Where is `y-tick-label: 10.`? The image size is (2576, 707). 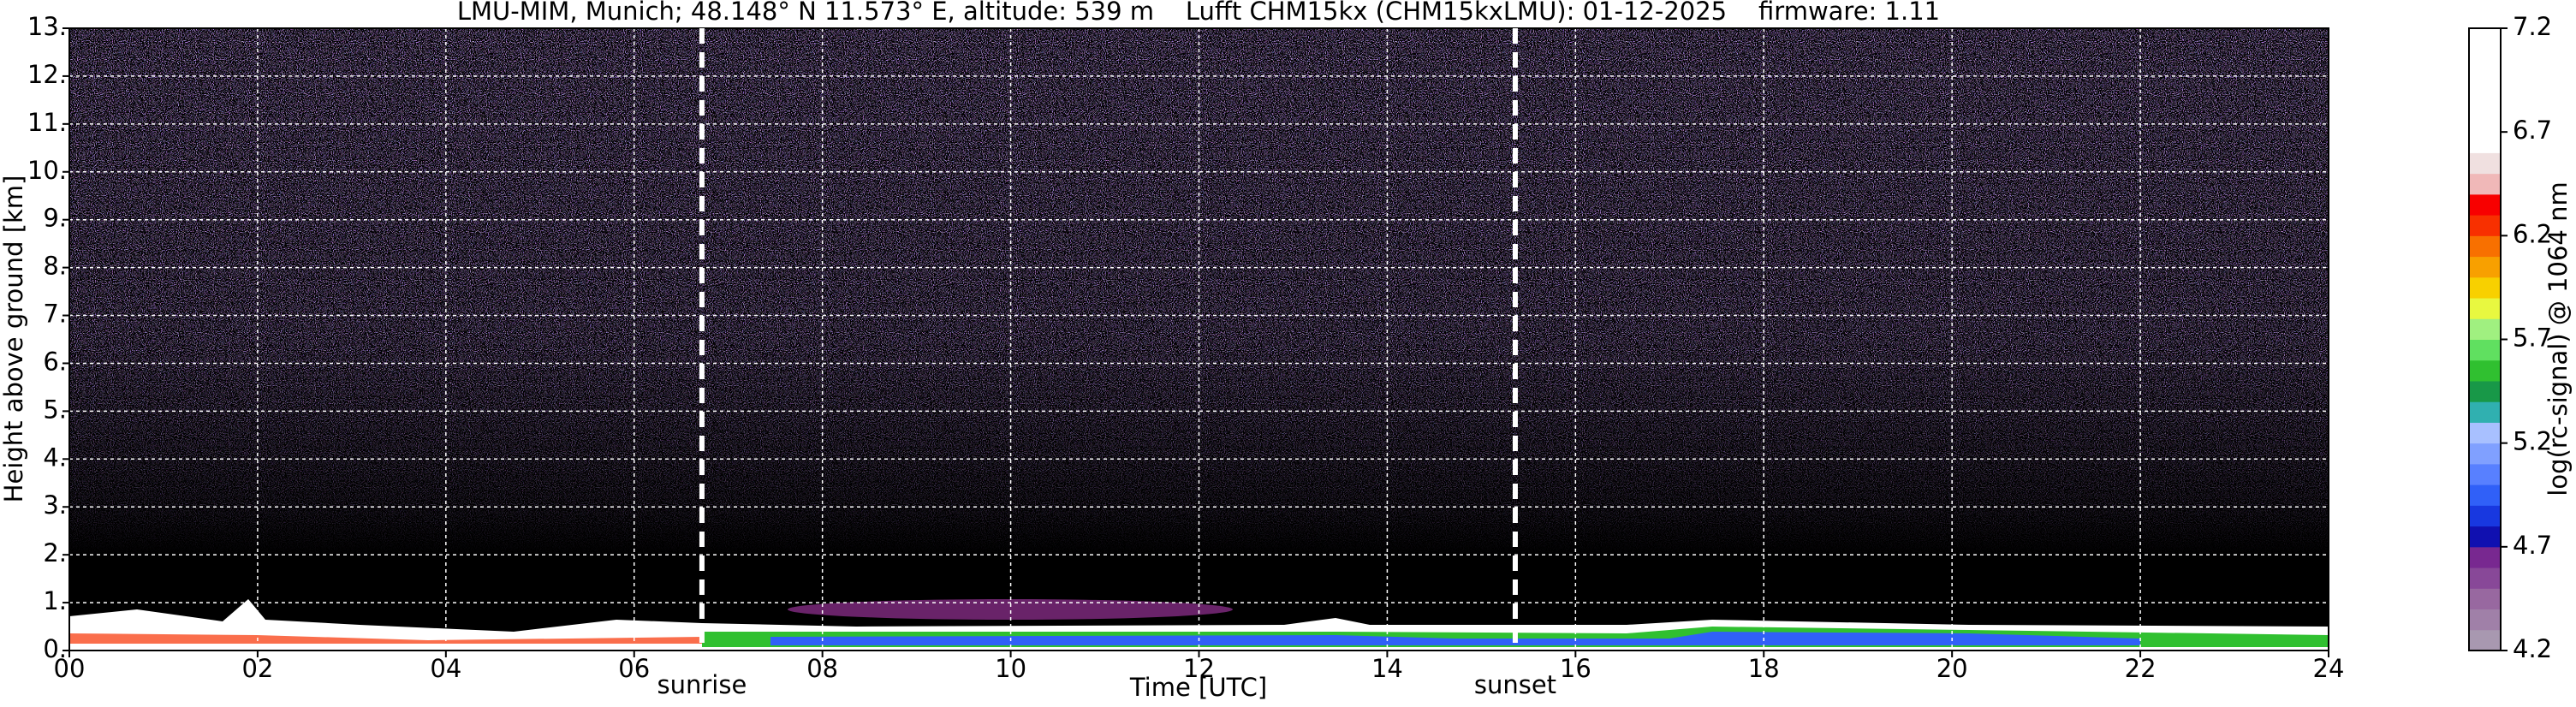
y-tick-label: 10. is located at coordinates (47, 170).